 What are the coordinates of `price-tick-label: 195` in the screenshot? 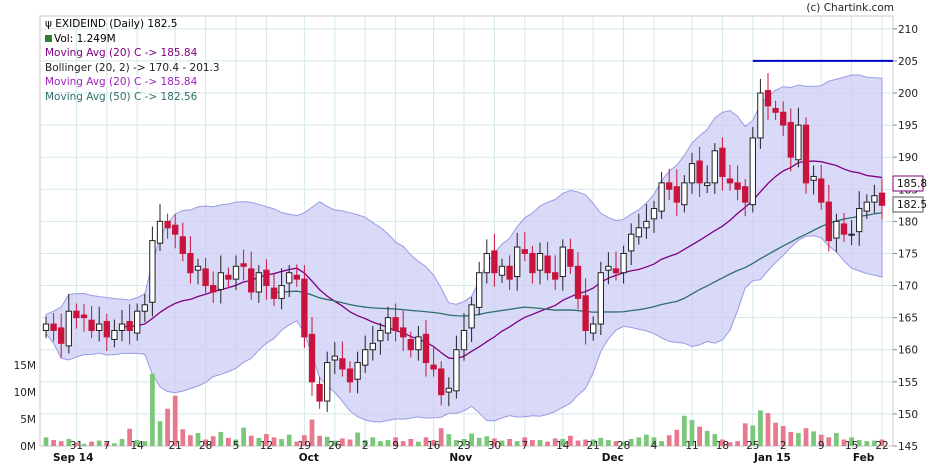 It's located at (908, 126).